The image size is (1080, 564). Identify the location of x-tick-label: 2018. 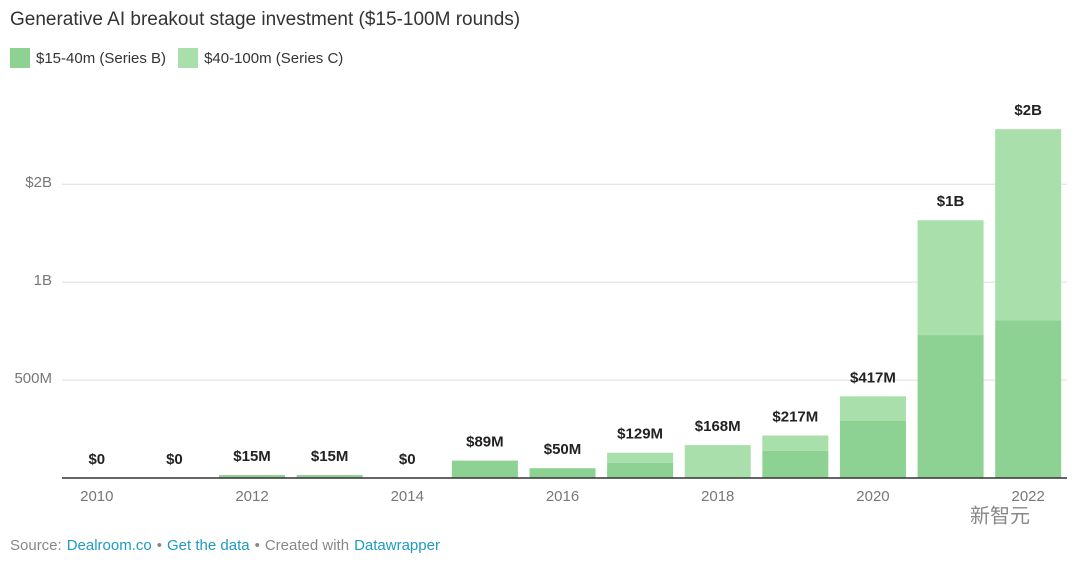
(717, 496).